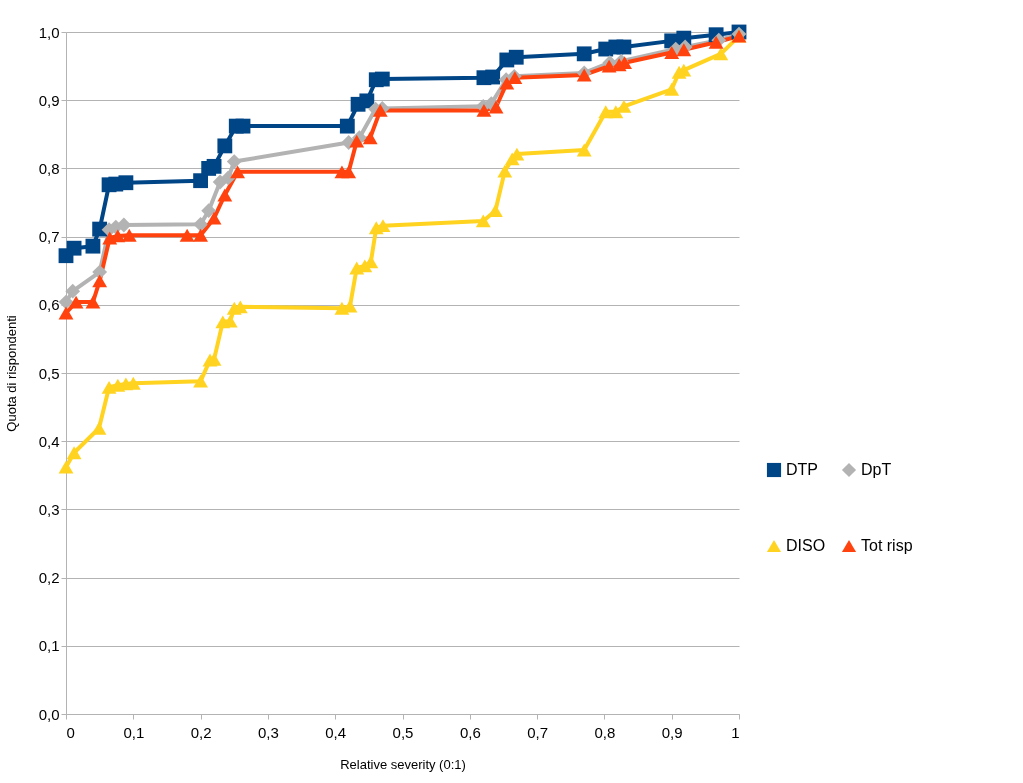  Describe the element at coordinates (11, 373) in the screenshot. I see `y-axis-title: Quota di rispondenti` at that location.